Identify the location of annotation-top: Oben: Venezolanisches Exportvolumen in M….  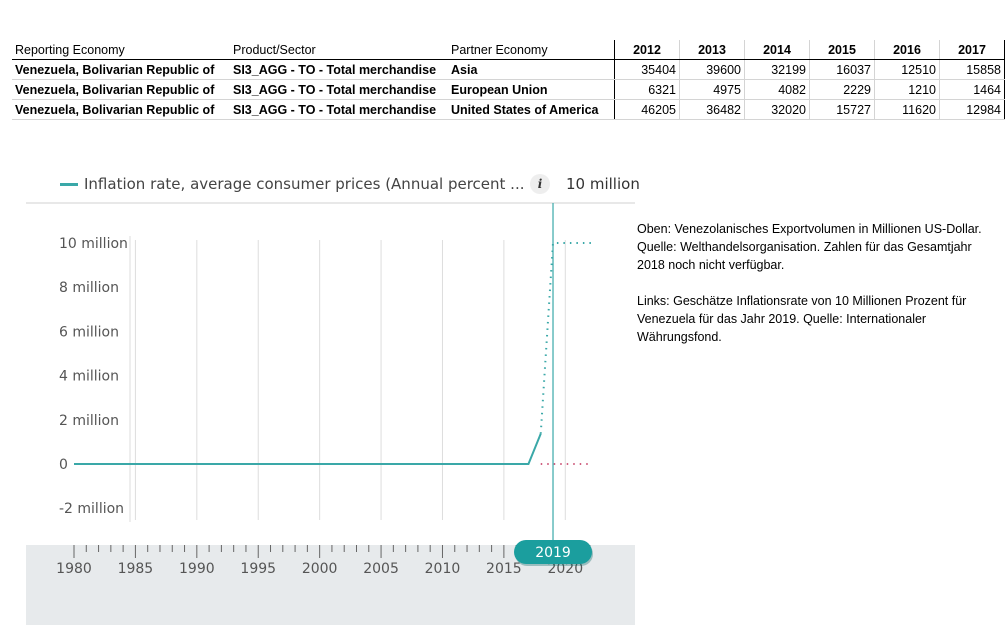
(809, 247).